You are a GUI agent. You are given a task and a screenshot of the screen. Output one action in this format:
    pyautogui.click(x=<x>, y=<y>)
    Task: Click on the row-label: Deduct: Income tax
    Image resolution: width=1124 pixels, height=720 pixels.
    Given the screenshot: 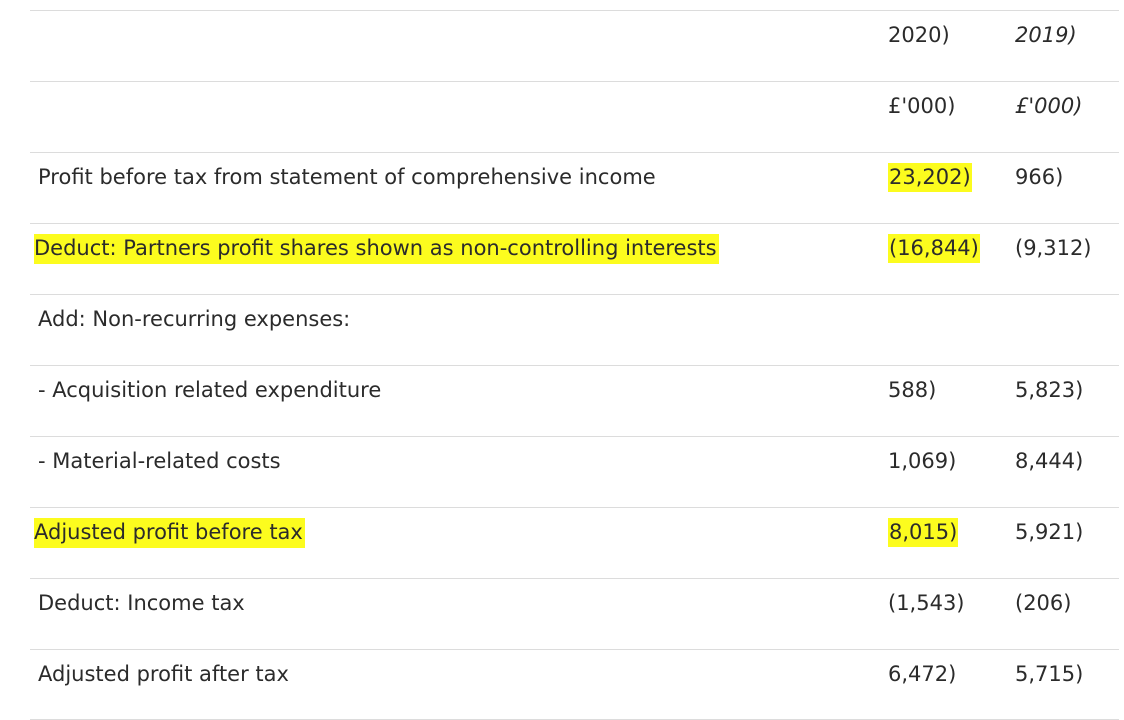 What is the action you would take?
    pyautogui.click(x=141, y=603)
    